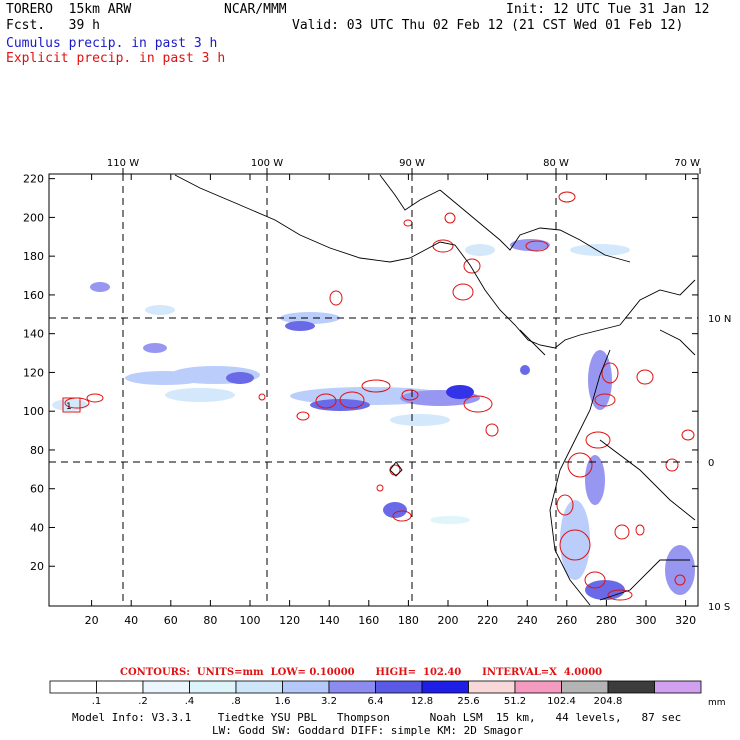  I want to click on colorbar-units: mm, so click(717, 703).